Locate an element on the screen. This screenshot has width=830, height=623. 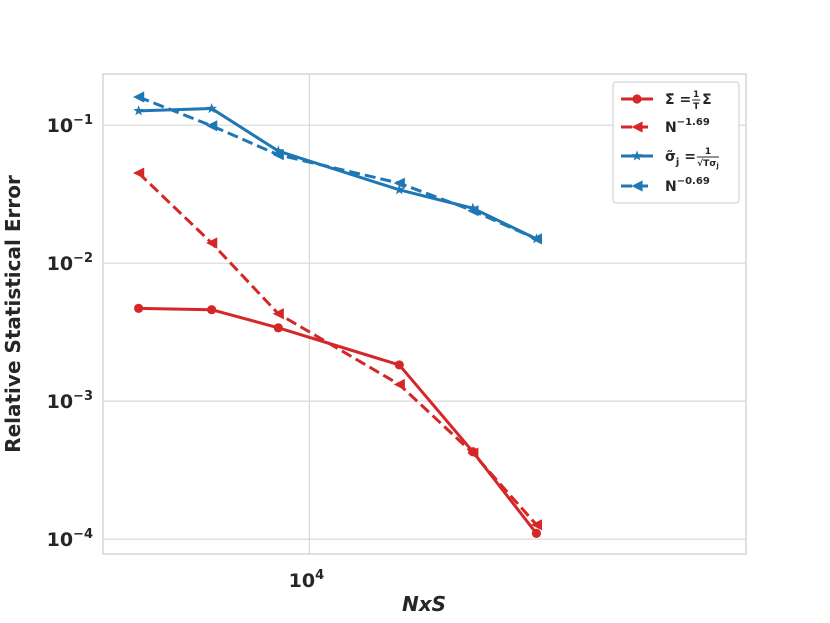
x-axis-ticks: 104 is located at coordinates (307, 580).